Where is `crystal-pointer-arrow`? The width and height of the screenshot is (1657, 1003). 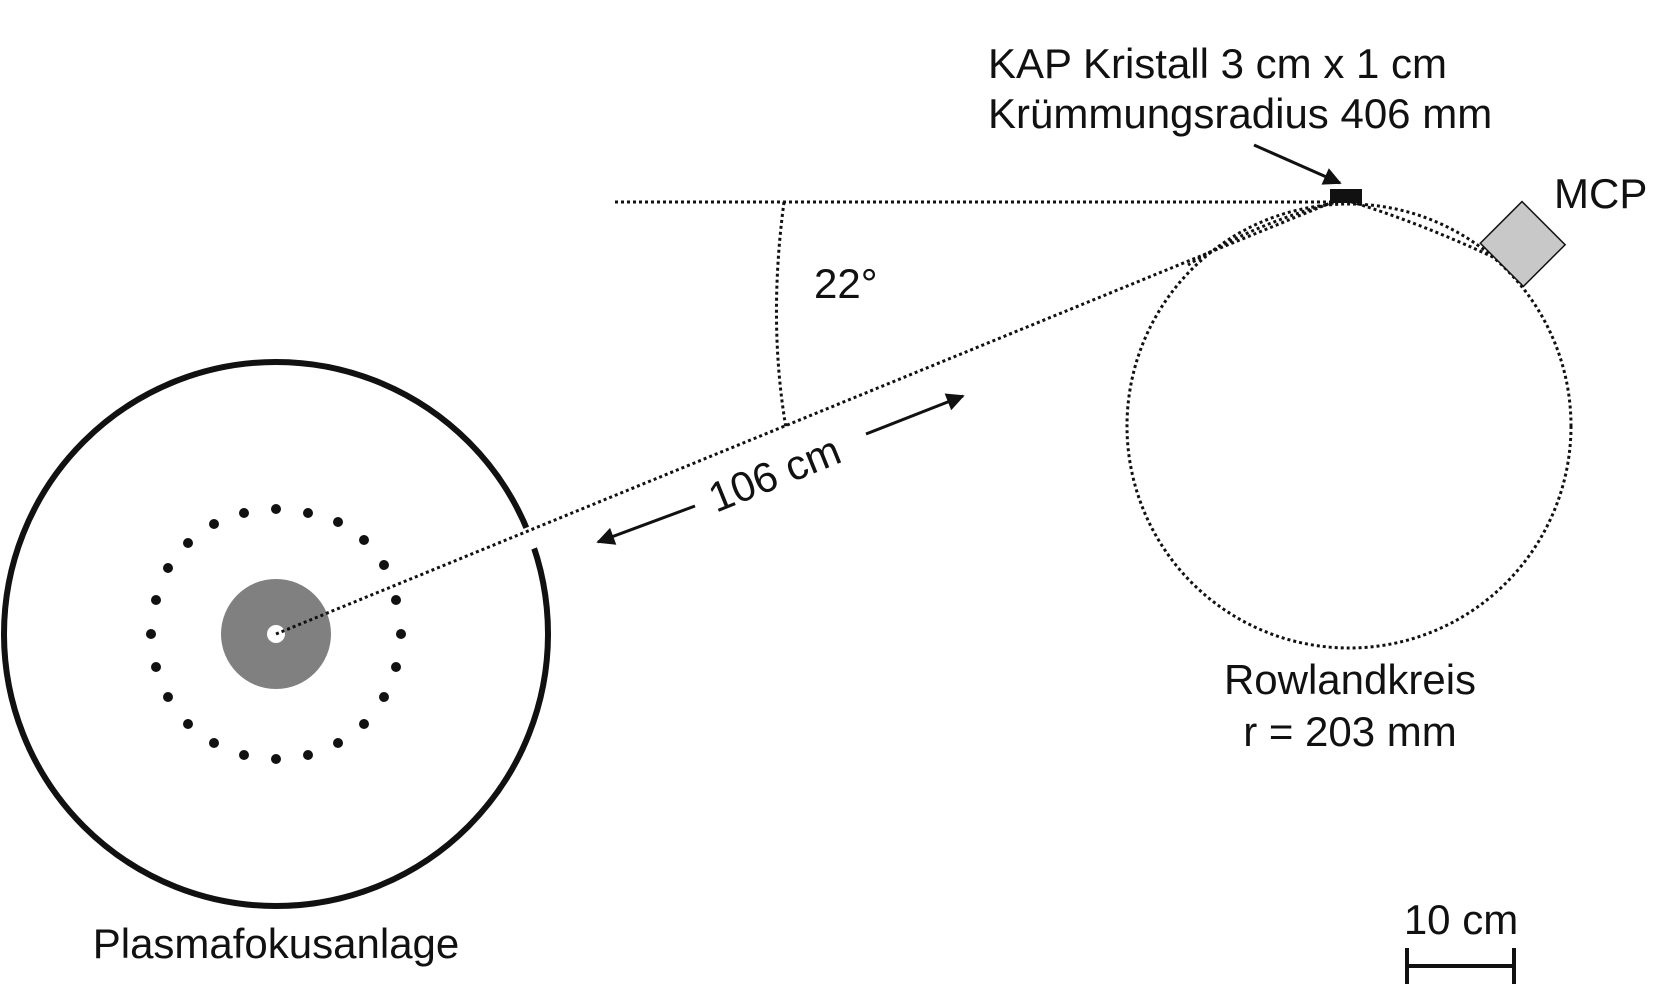 crystal-pointer-arrow is located at coordinates (1297, 164).